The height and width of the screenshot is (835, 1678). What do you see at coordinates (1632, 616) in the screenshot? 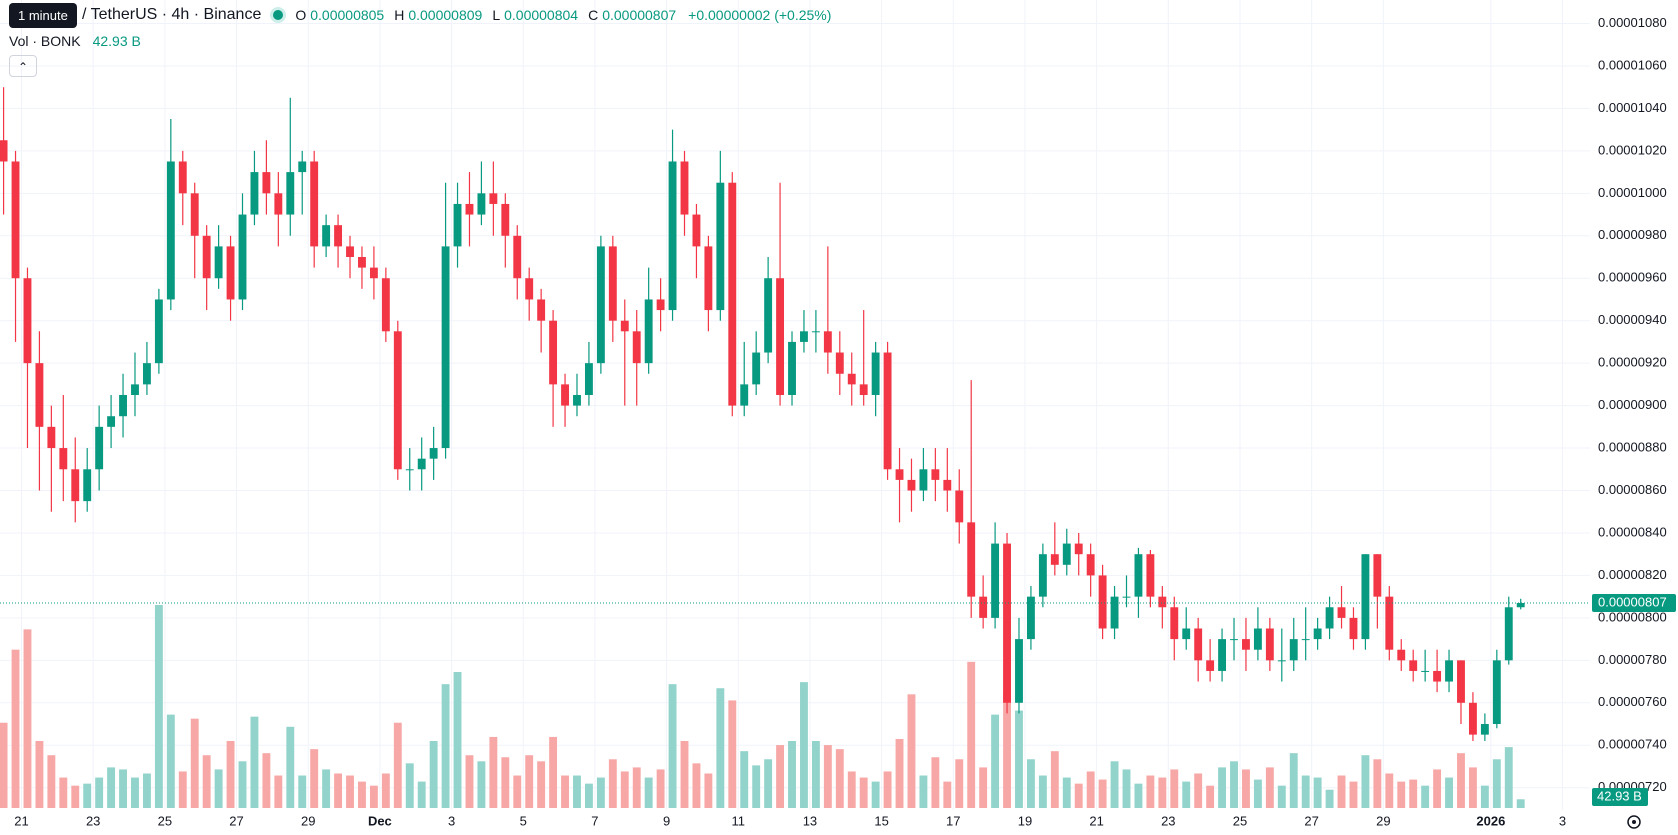
I see `y-tick-label: 0.00000800` at bounding box center [1632, 616].